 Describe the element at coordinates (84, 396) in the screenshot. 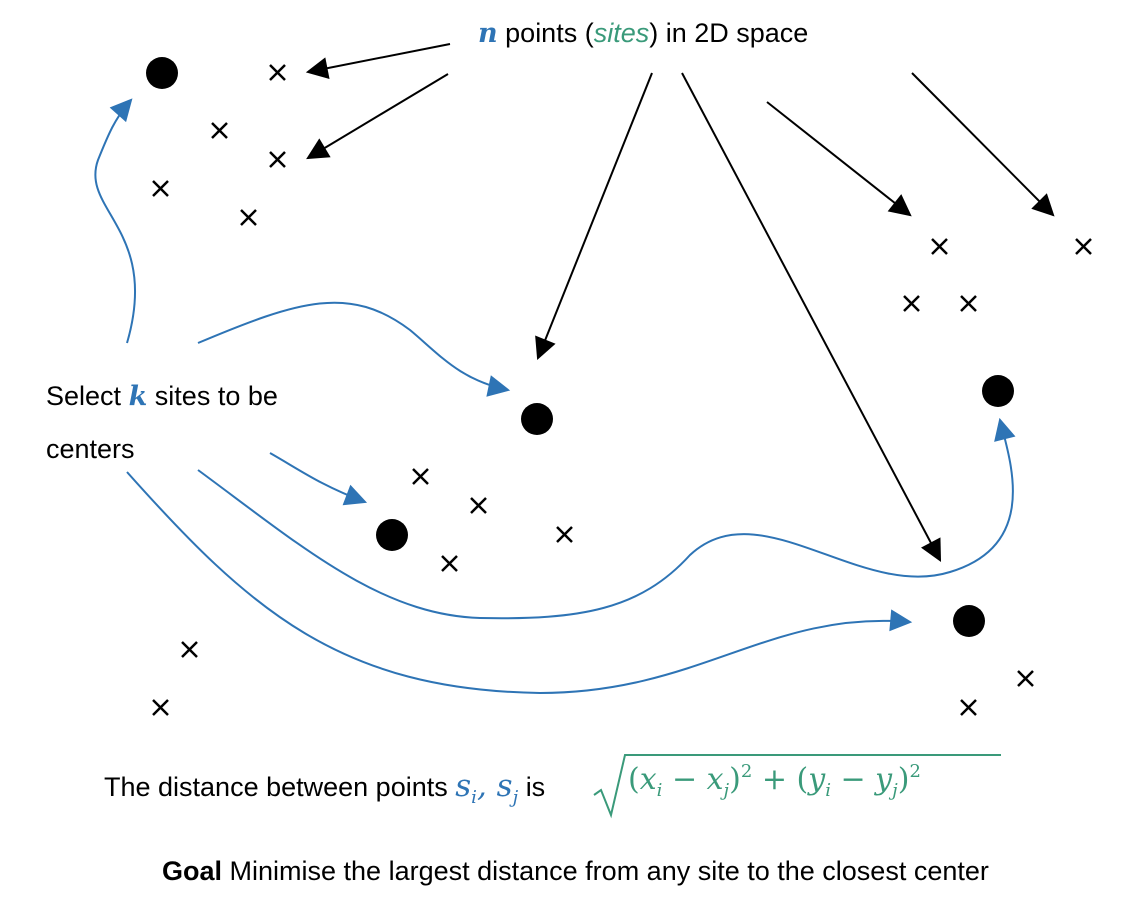

I see `select-word: Select` at that location.